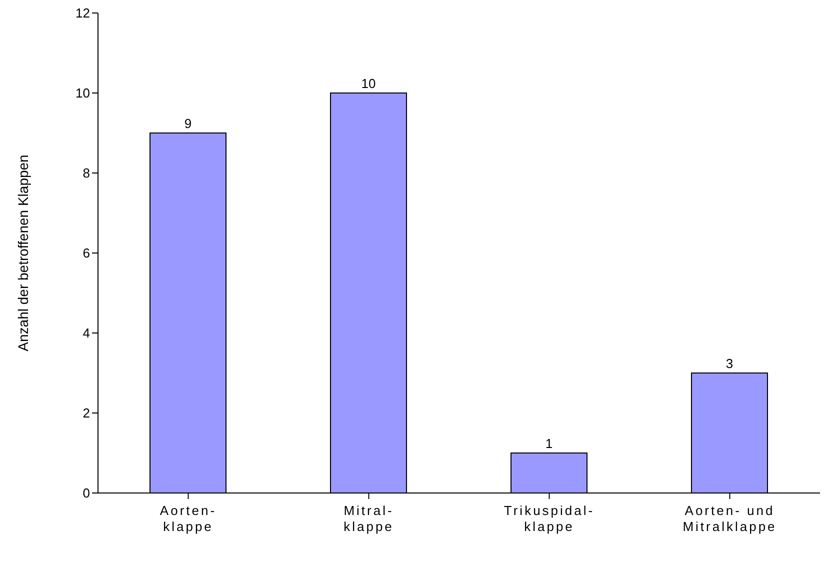  What do you see at coordinates (369, 518) in the screenshot?
I see `x-tick-label: Mitral- klappe` at bounding box center [369, 518].